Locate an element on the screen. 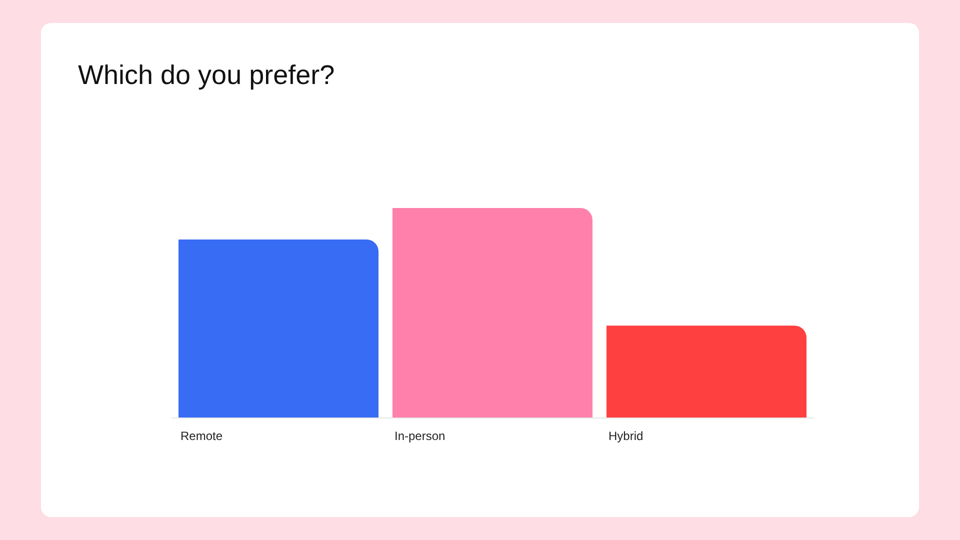  chart-title: Which do you prefer? is located at coordinates (206, 75).